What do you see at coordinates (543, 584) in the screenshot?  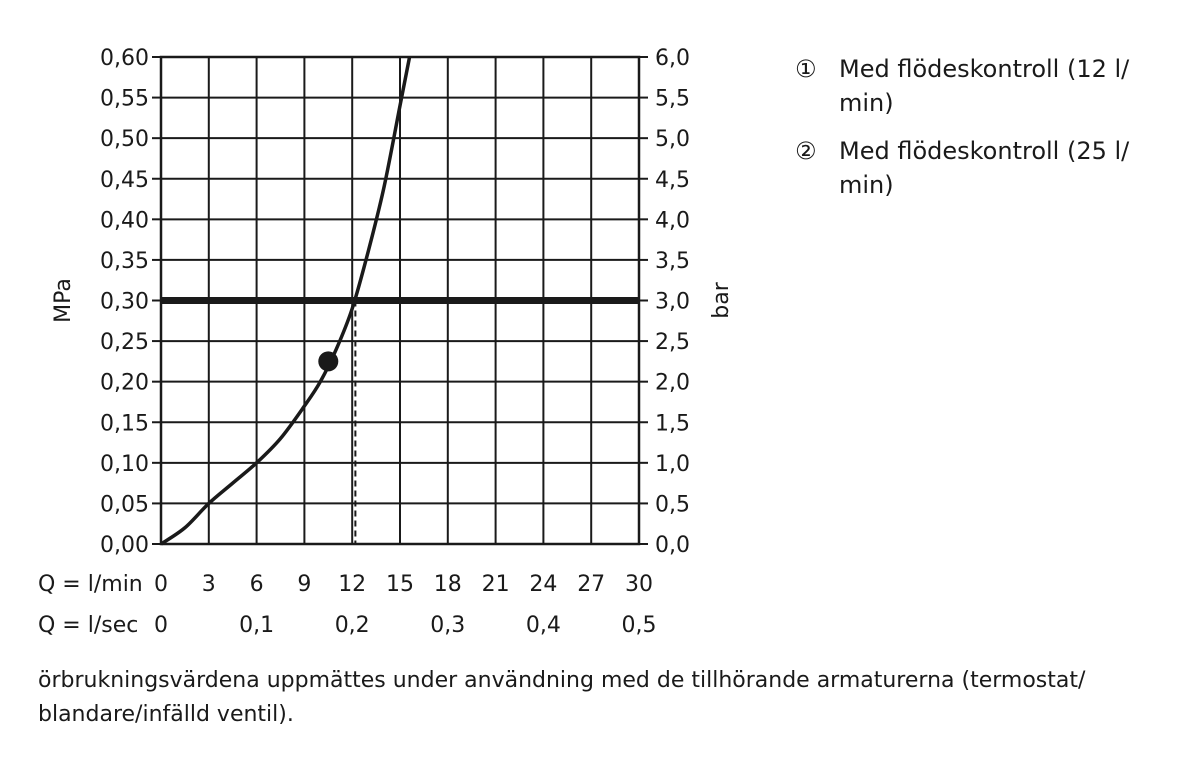 I see `x-tick-label-lmin: 24` at bounding box center [543, 584].